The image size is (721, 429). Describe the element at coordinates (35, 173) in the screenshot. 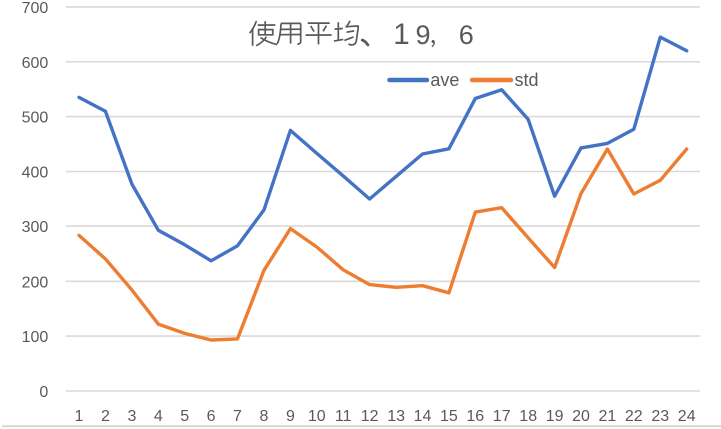

I see `svg-text: 400` at that location.